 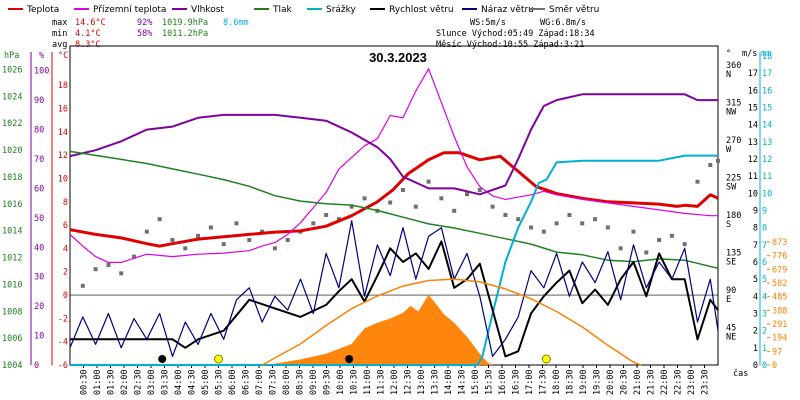 I want to click on rain-tick: 1, so click(x=764, y=349).